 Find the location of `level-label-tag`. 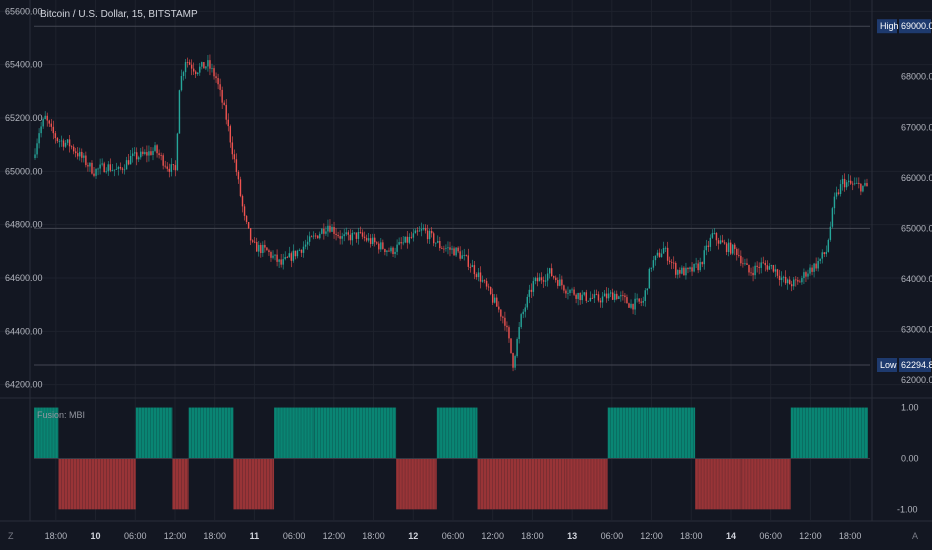

level-label-tag is located at coordinates (887, 364).